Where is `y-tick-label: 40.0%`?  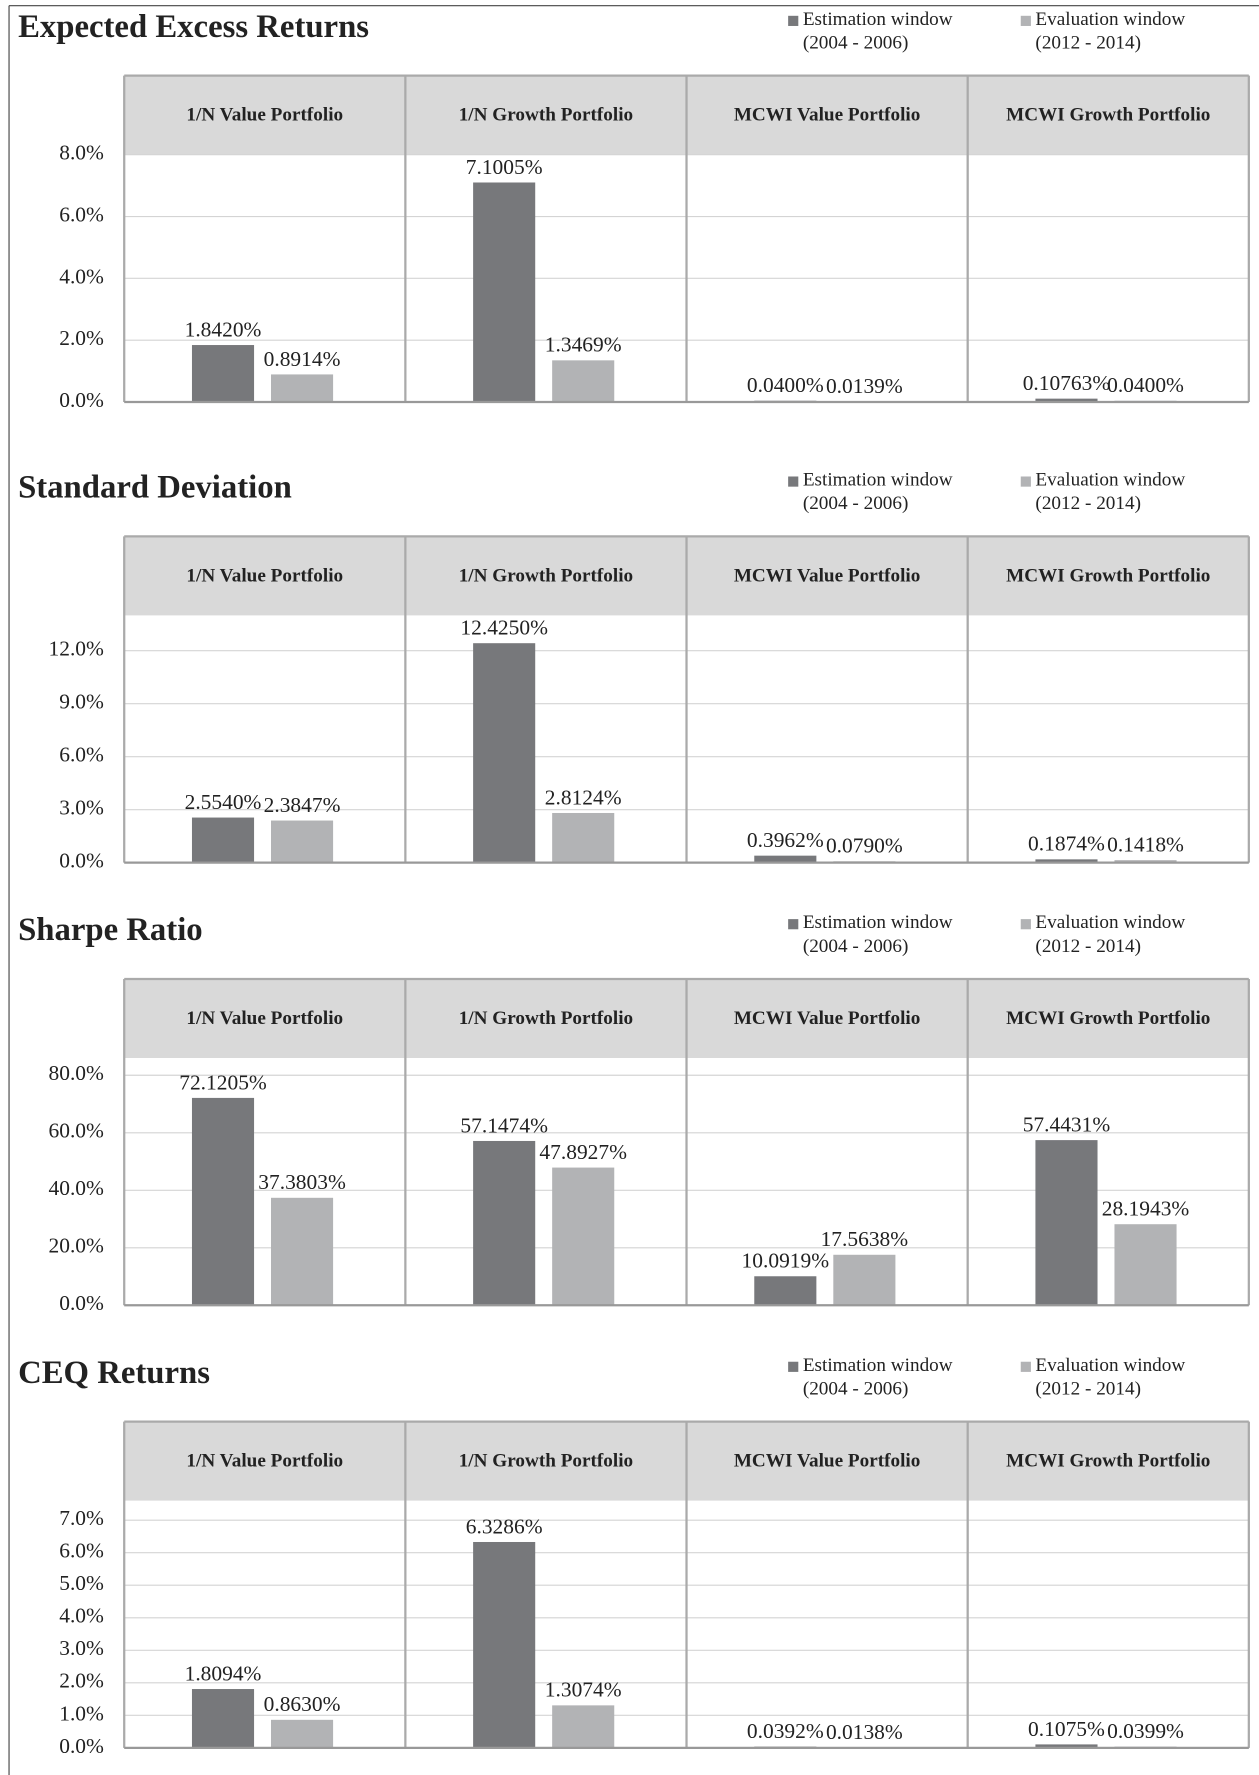 y-tick-label: 40.0% is located at coordinates (77, 1188).